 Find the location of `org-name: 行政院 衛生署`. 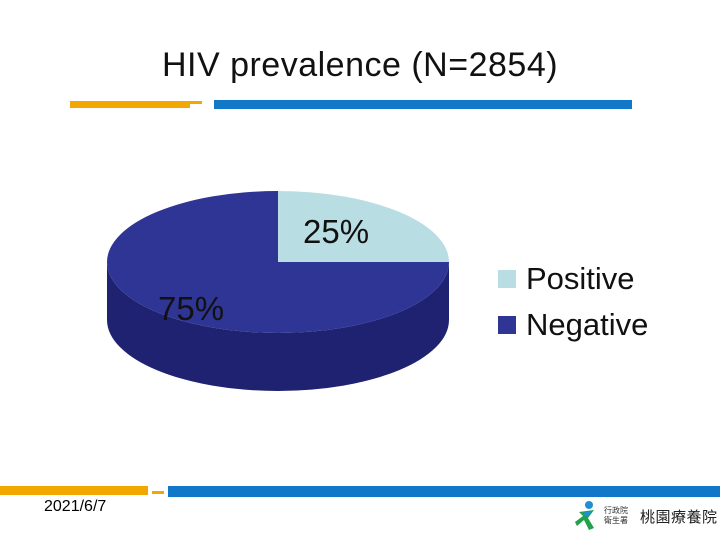

org-name: 行政院 衛生署 is located at coordinates (619, 516).